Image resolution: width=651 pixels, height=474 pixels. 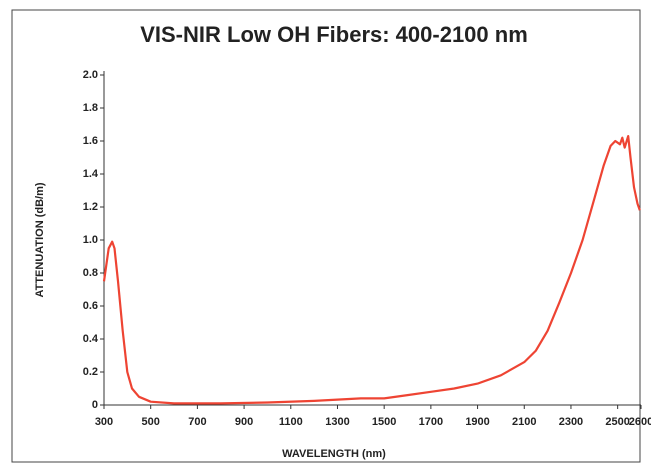 I want to click on y-tick-label: 0, so click(x=95, y=405).